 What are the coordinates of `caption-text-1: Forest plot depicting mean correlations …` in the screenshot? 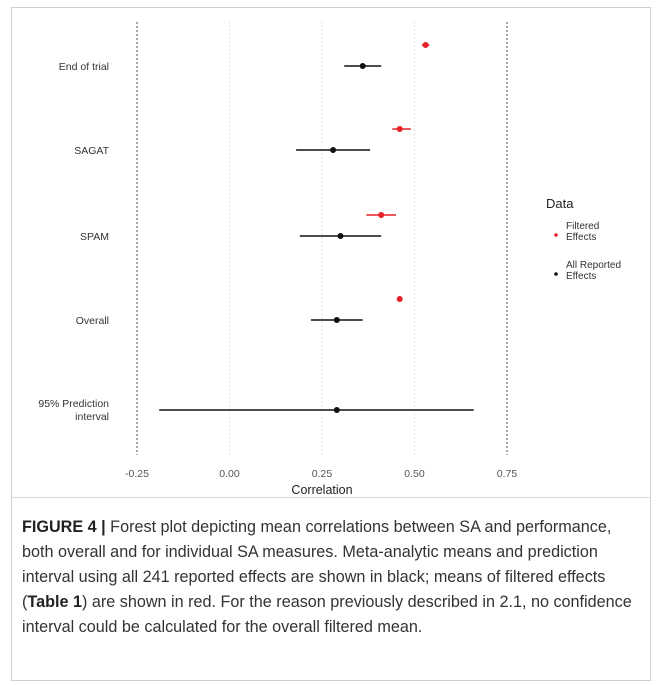 It's located at (317, 564).